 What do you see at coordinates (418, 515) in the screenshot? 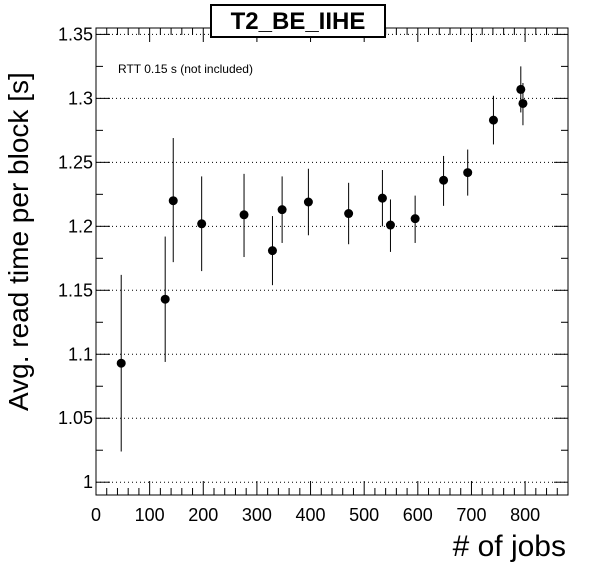
I see `x-tick-label-6: 600` at bounding box center [418, 515].